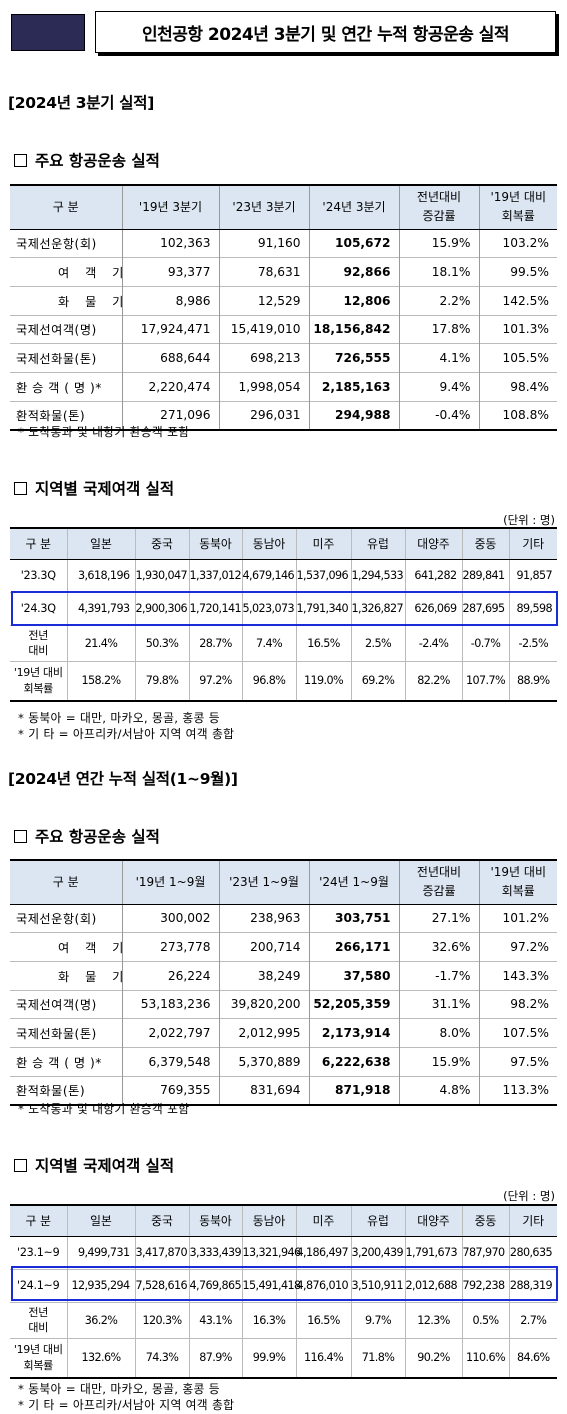 The height and width of the screenshot is (1414, 567). Describe the element at coordinates (353, 358) in the screenshot. I see `table-cell: 726,555` at that location.